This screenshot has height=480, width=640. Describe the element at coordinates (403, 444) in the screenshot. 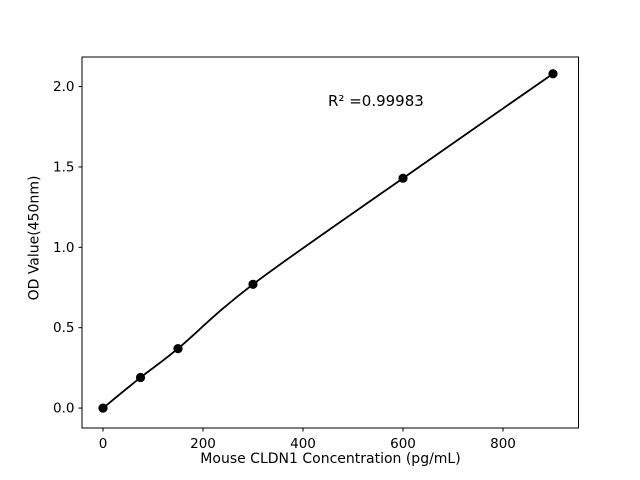

I see `x-tick-label: 600` at that location.